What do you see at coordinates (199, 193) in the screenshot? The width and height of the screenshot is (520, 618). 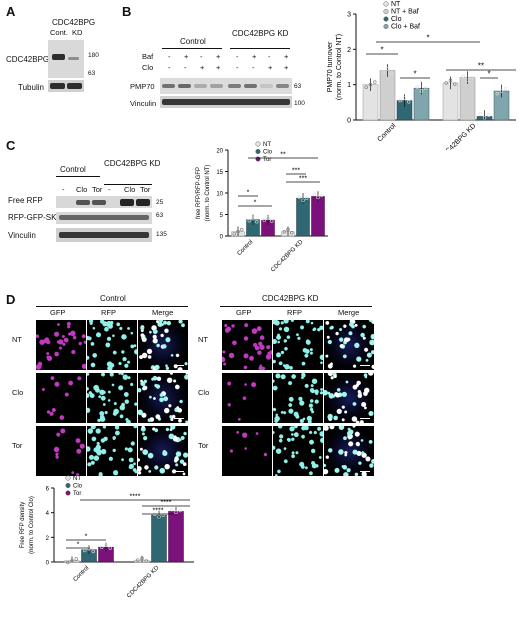 I see `y-axis-label: free RFP/RFP-GFP` at bounding box center [199, 193].